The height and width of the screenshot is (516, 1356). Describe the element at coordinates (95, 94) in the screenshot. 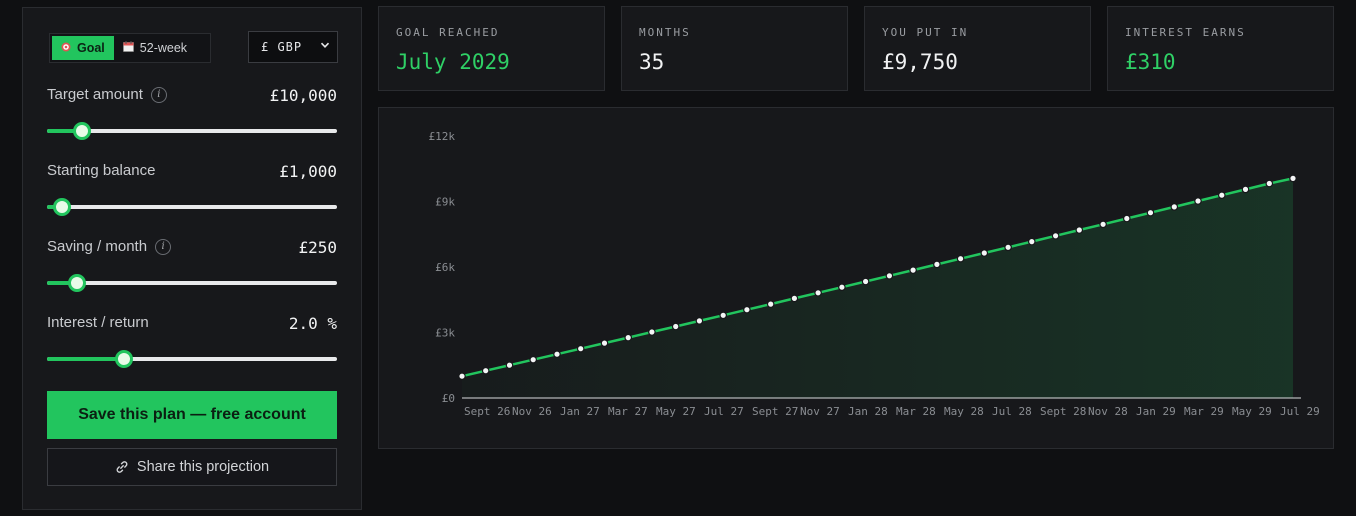

I see `target-amount-text: Target amount` at that location.